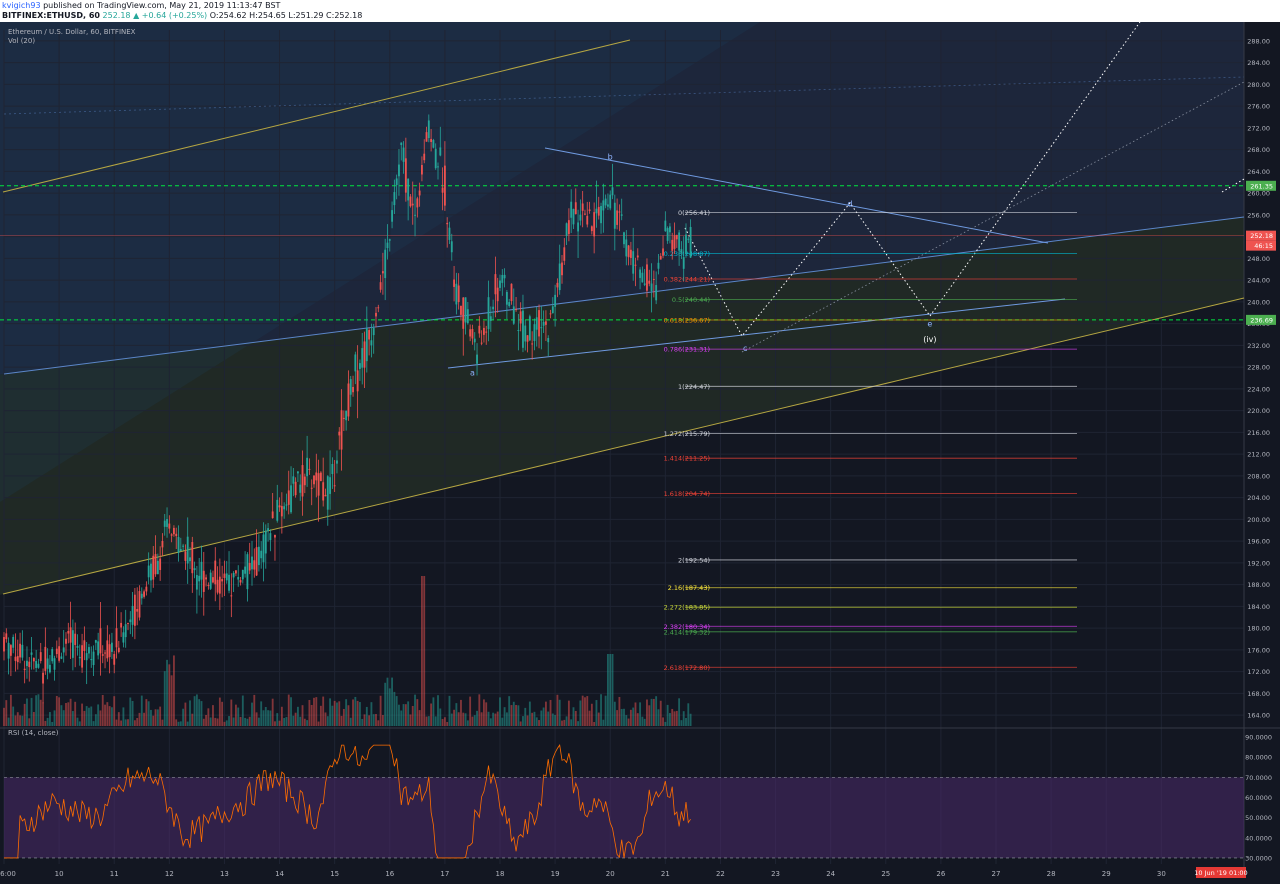 The image size is (1280, 884). What do you see at coordinates (1258, 455) in the screenshot?
I see `price-scale-label: 212.00` at bounding box center [1258, 455].